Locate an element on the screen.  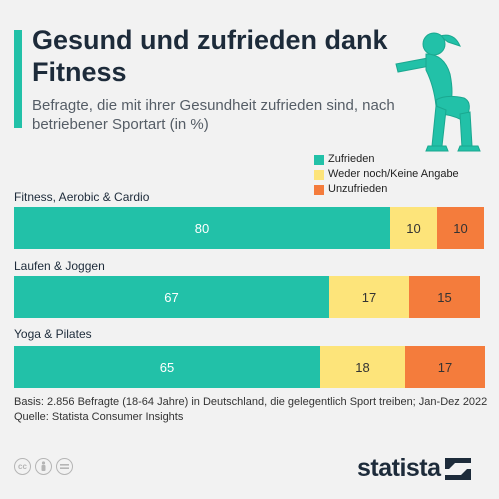
chart-title: Gesund und zufrieden dank Fitness is located at coordinates (210, 56).